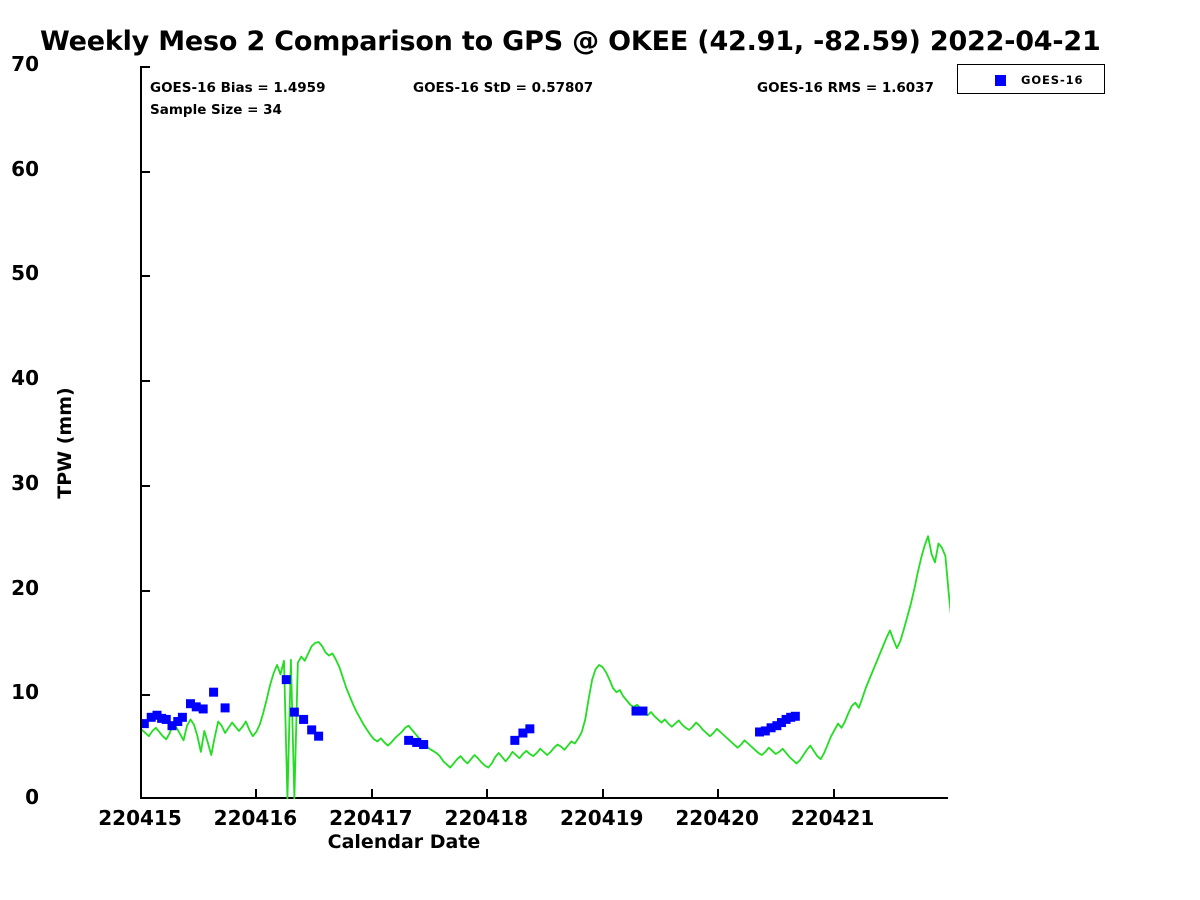  Describe the element at coordinates (601, 818) in the screenshot. I see `x-tick-label: 220419` at that location.